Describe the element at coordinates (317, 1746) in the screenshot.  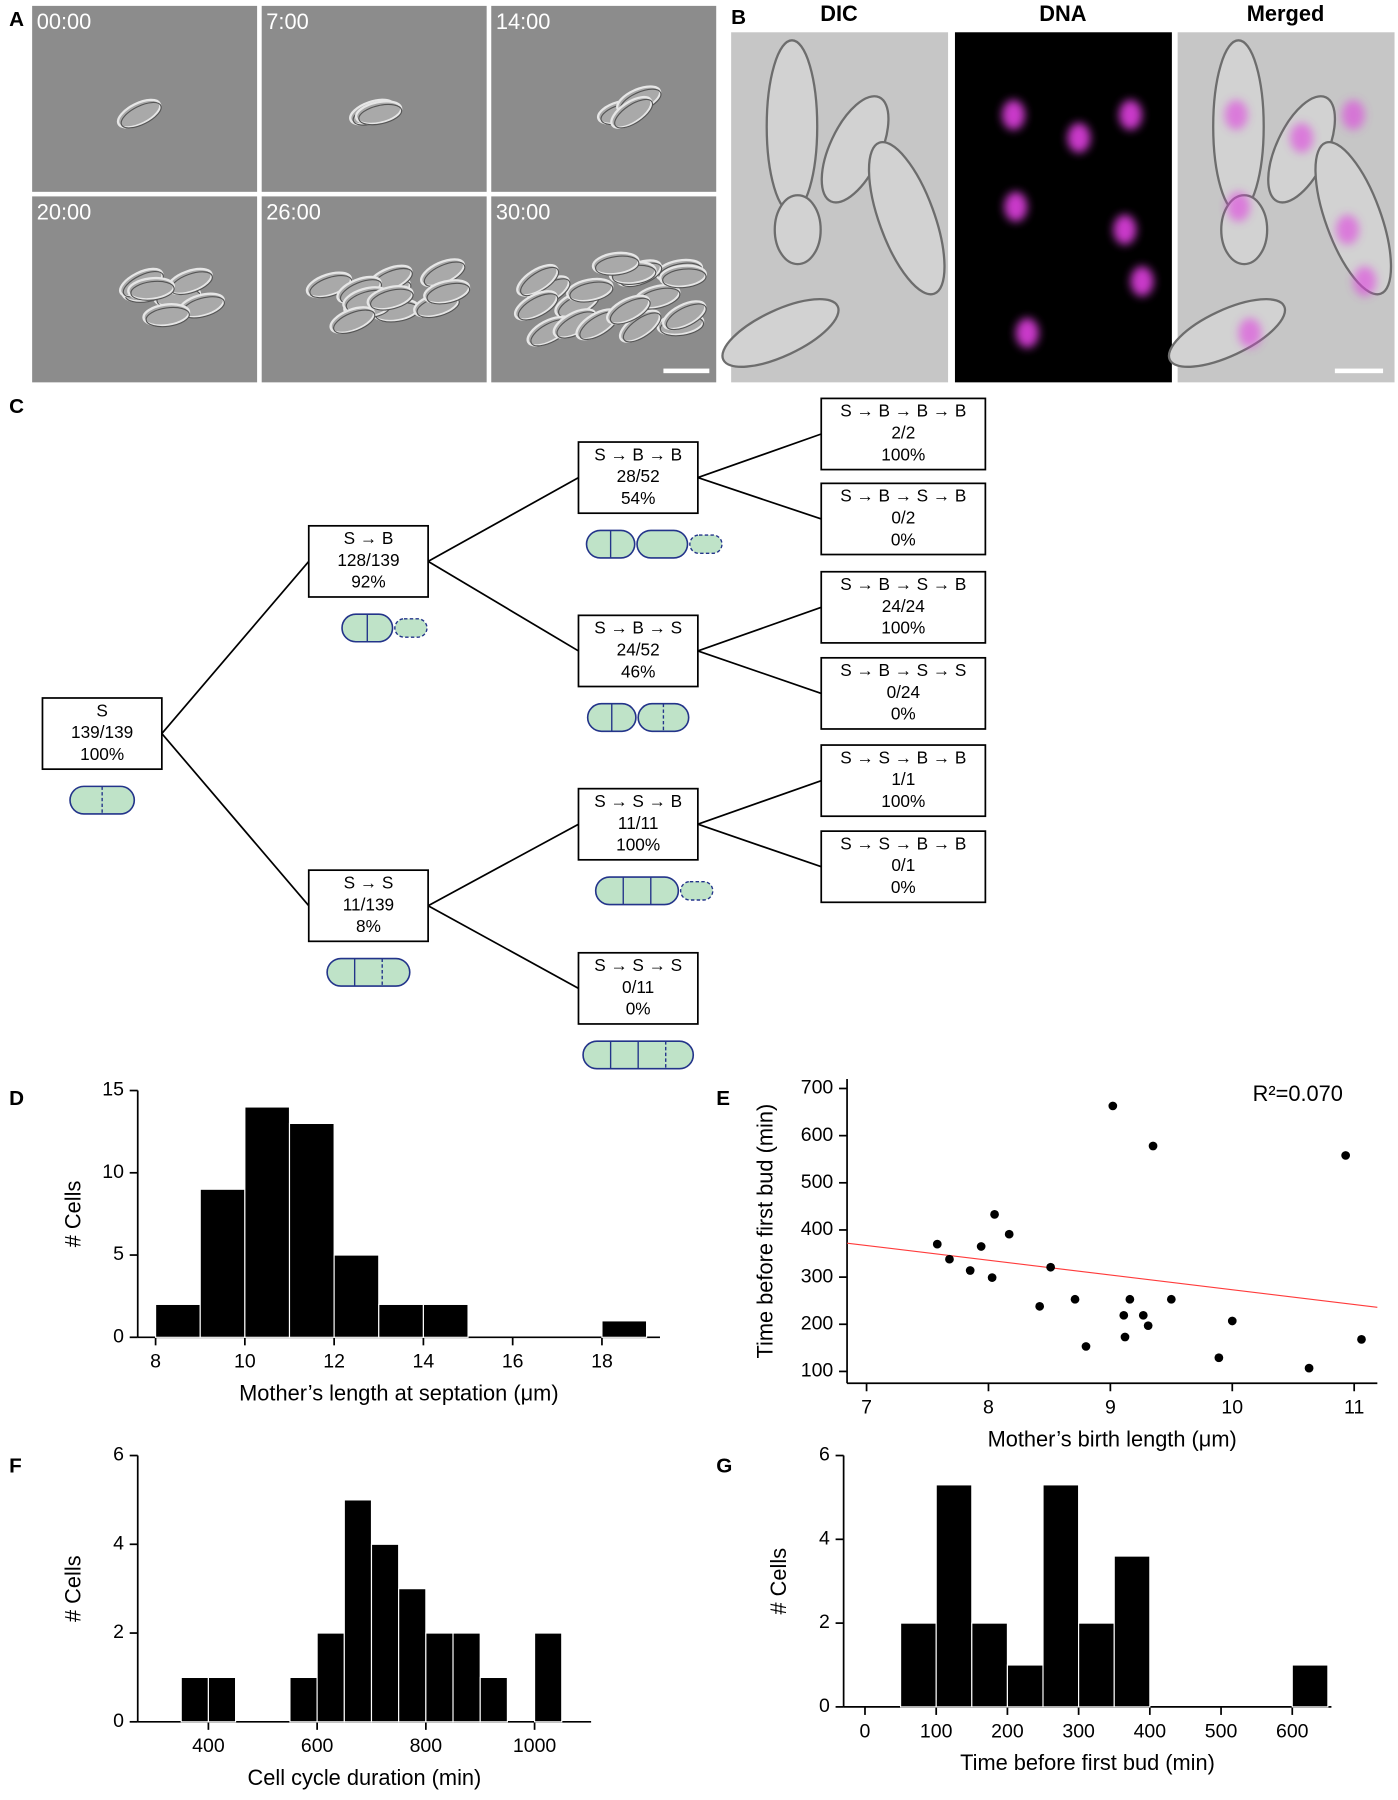
I see `x-tick-label: 600` at that location.